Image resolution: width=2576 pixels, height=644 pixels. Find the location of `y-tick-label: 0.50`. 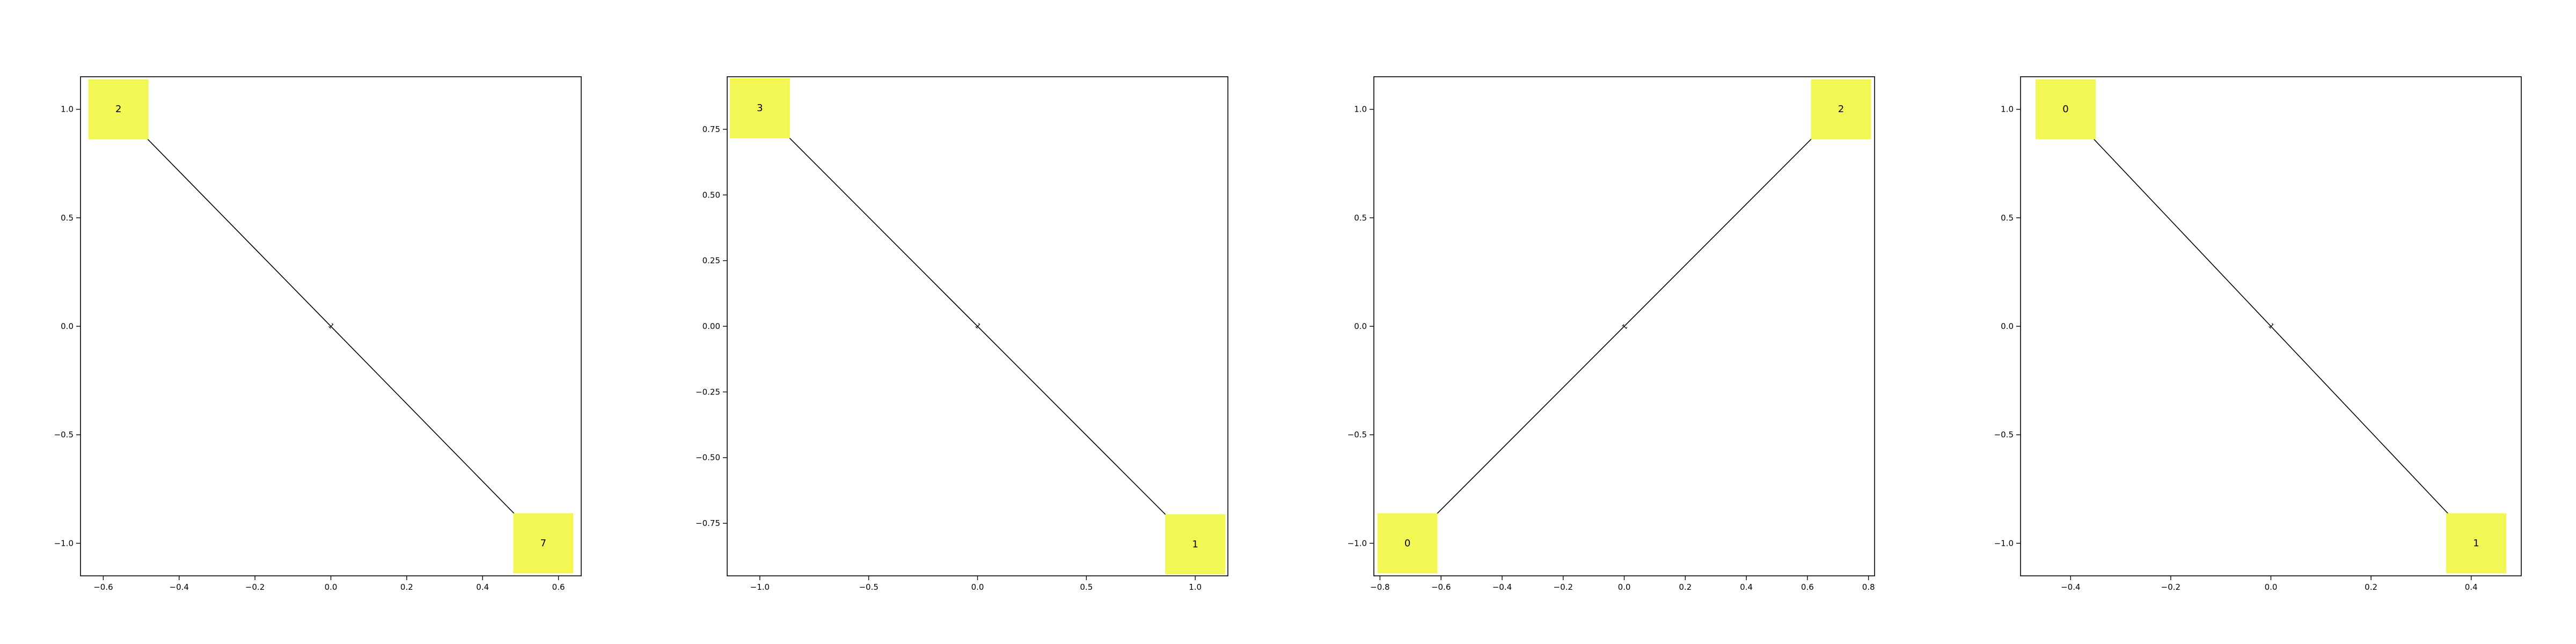

y-tick-label: 0.50 is located at coordinates (711, 195).